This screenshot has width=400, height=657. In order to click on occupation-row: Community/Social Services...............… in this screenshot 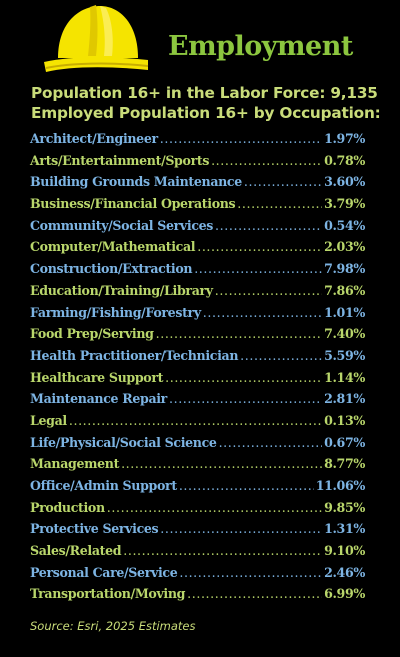, I will do `click(197, 229)`.